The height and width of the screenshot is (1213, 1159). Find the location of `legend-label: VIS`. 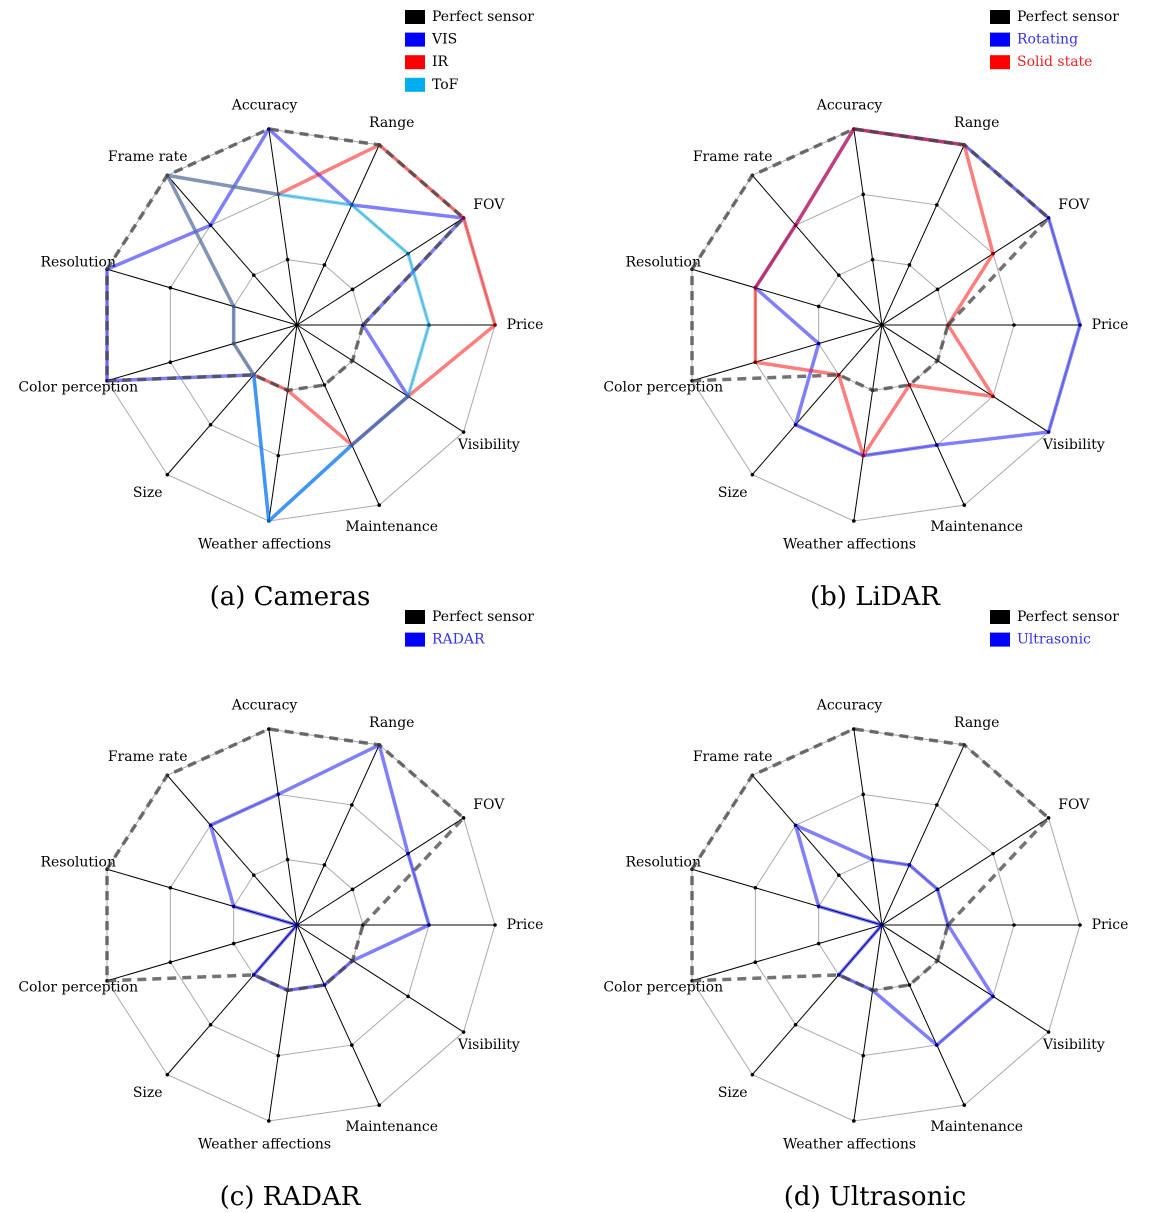

legend-label: VIS is located at coordinates (444, 40).